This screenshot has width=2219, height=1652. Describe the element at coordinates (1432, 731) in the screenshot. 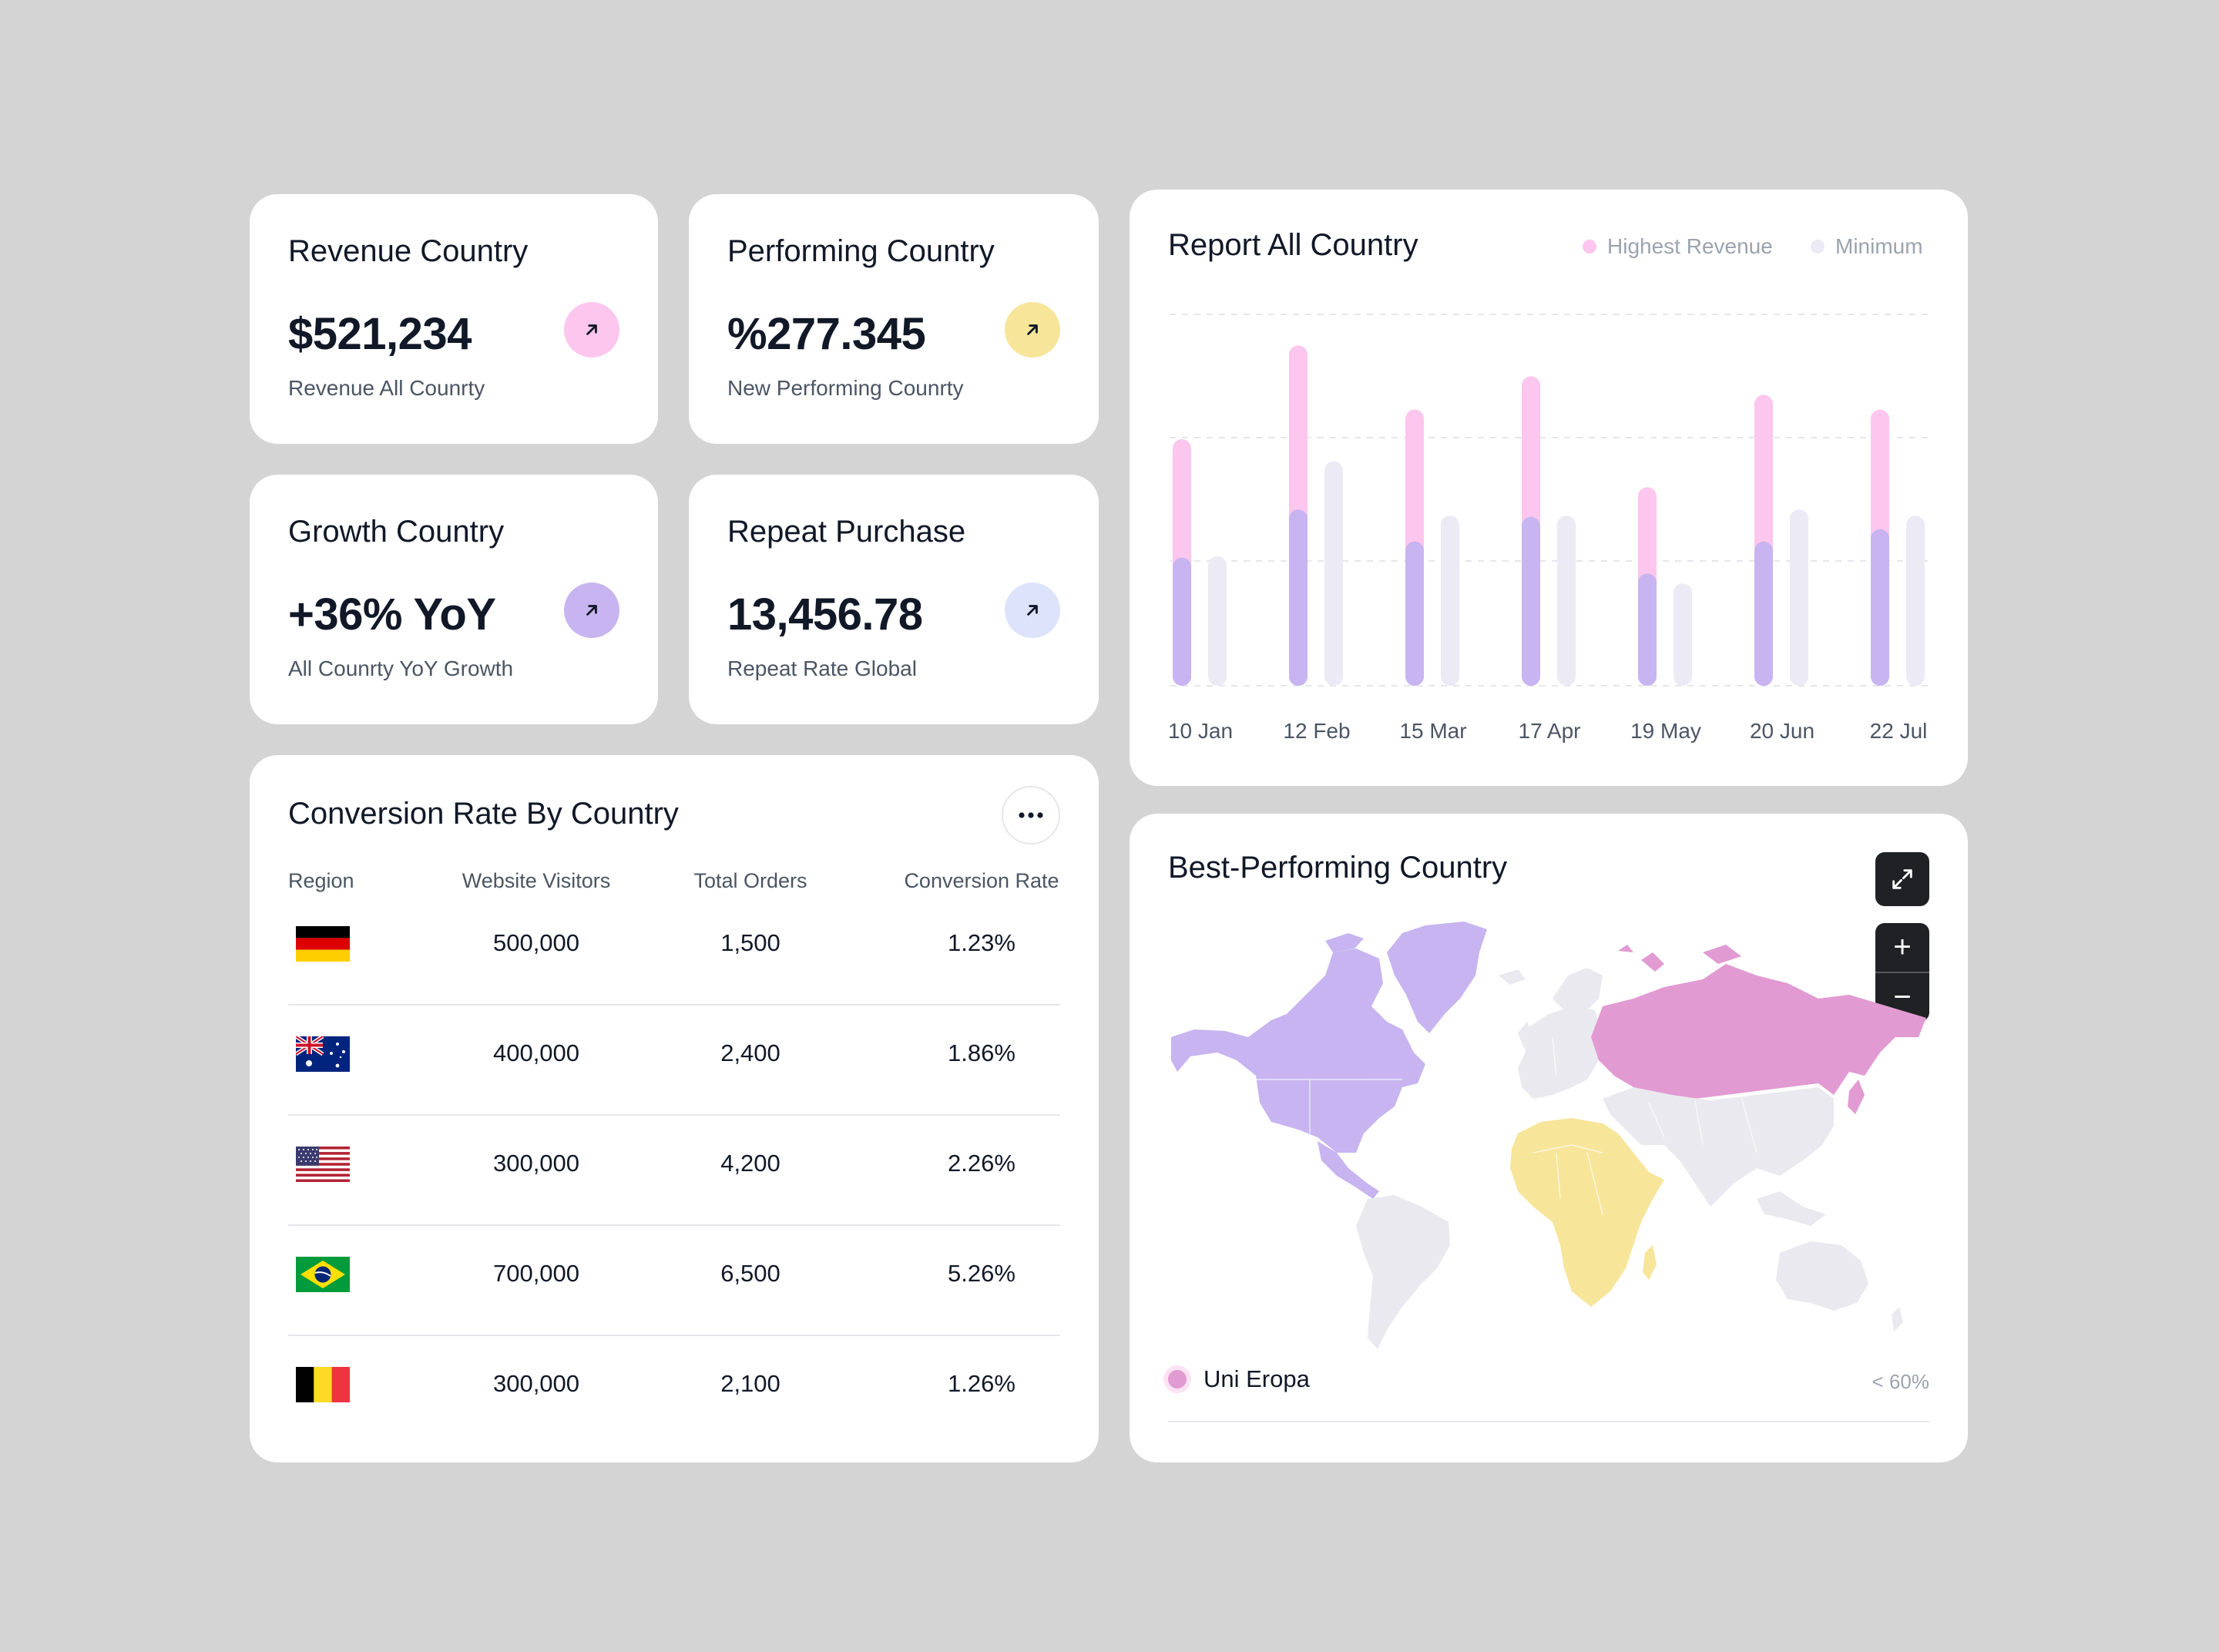

I see `x-tick-label: 15 Mar` at that location.